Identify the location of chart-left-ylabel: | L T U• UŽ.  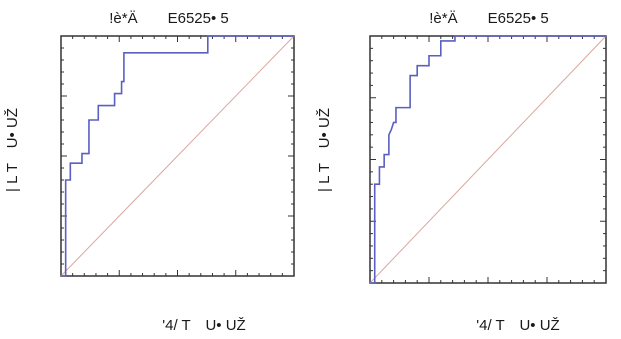
(12, 150).